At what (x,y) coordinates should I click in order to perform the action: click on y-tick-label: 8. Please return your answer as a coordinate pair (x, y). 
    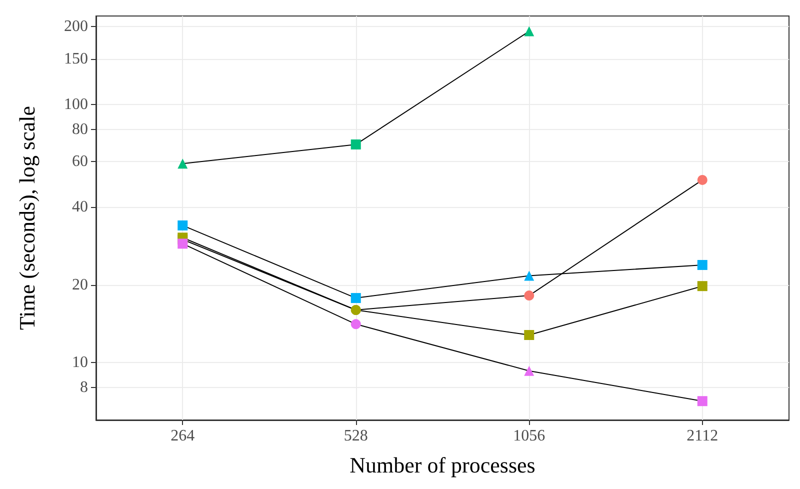
    Looking at the image, I should click on (84, 387).